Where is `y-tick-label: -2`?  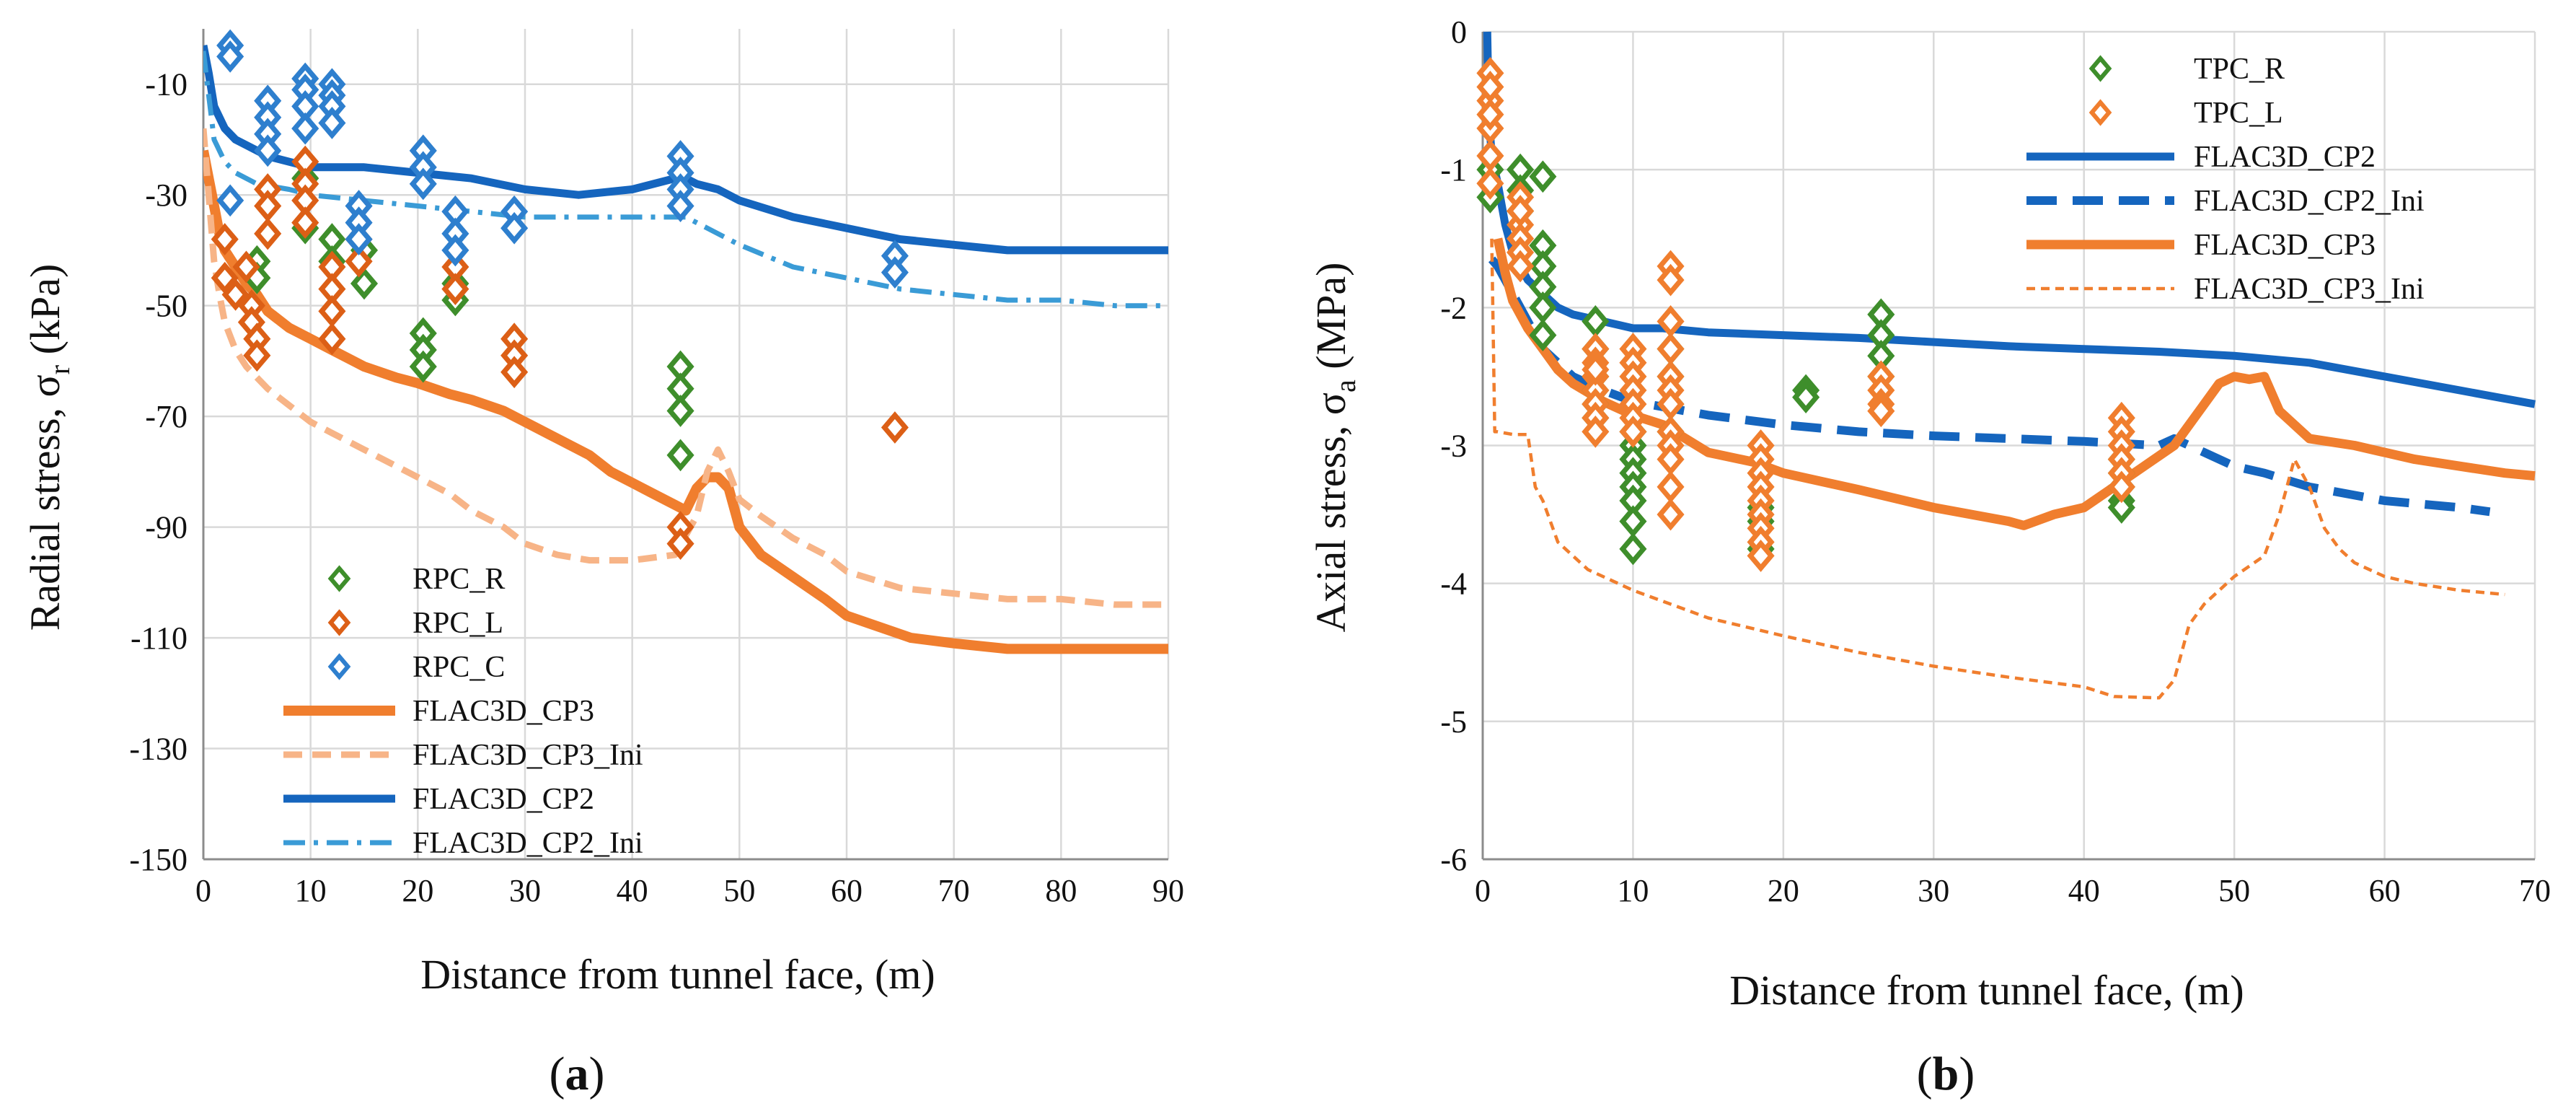
y-tick-label: -2 is located at coordinates (1453, 307).